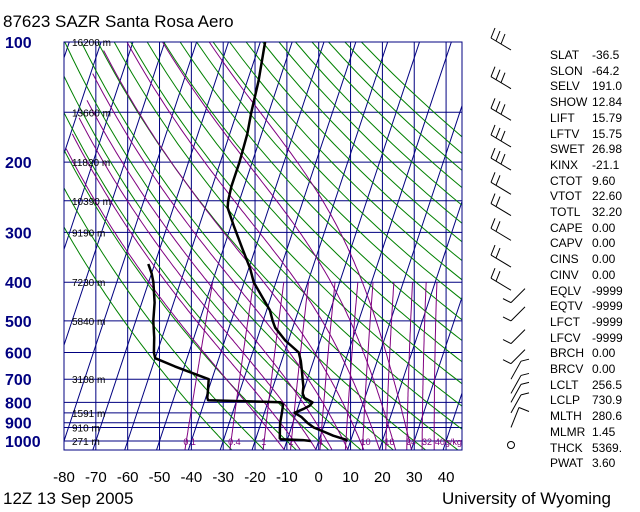 The width and height of the screenshot is (640, 512). I want to click on index-key: SHOW, so click(569, 102).